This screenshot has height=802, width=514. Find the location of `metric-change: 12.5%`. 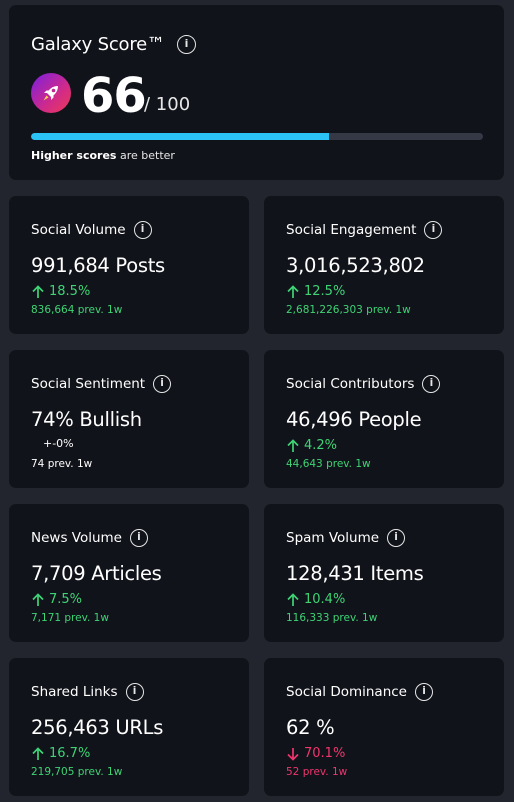

metric-change: 12.5% is located at coordinates (315, 291).